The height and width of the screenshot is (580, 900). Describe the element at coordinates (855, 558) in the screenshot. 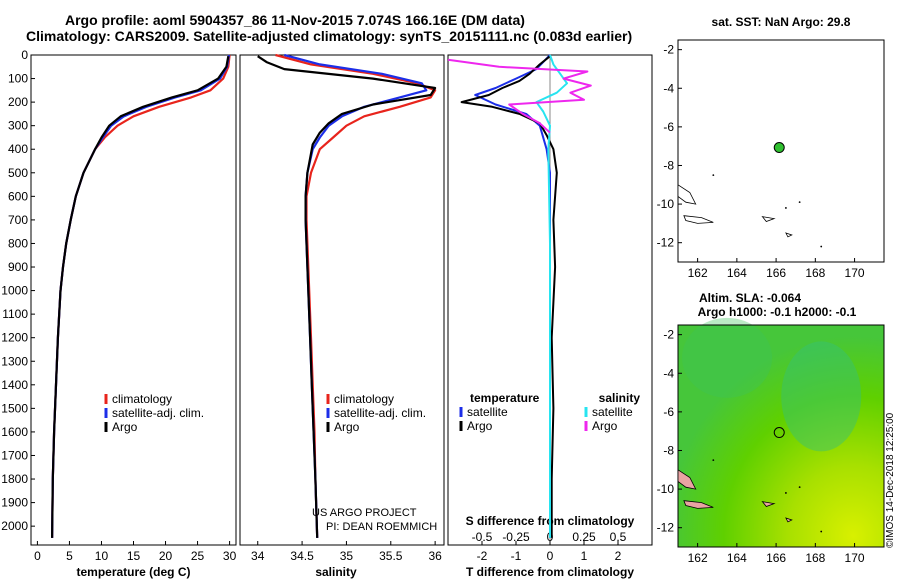

I see `sla-map-xtick-label: 170` at that location.